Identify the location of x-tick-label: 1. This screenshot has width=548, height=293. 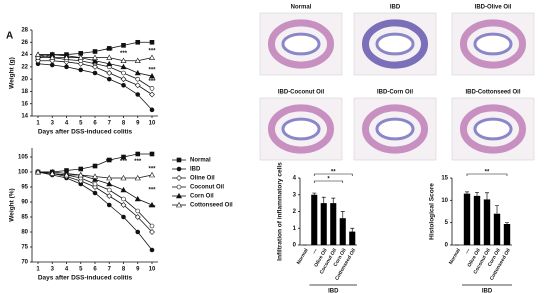
(38, 270).